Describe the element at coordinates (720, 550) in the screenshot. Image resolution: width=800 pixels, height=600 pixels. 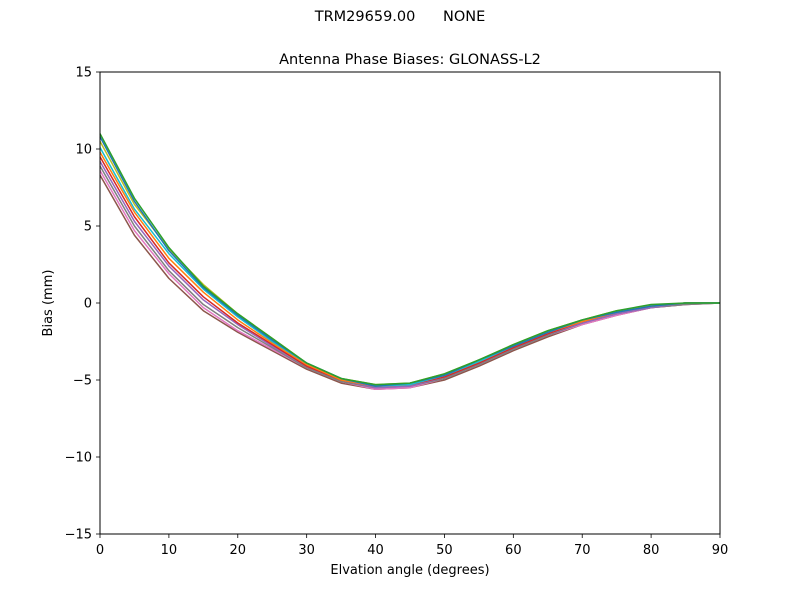
I see `x-tick-label: 90` at that location.